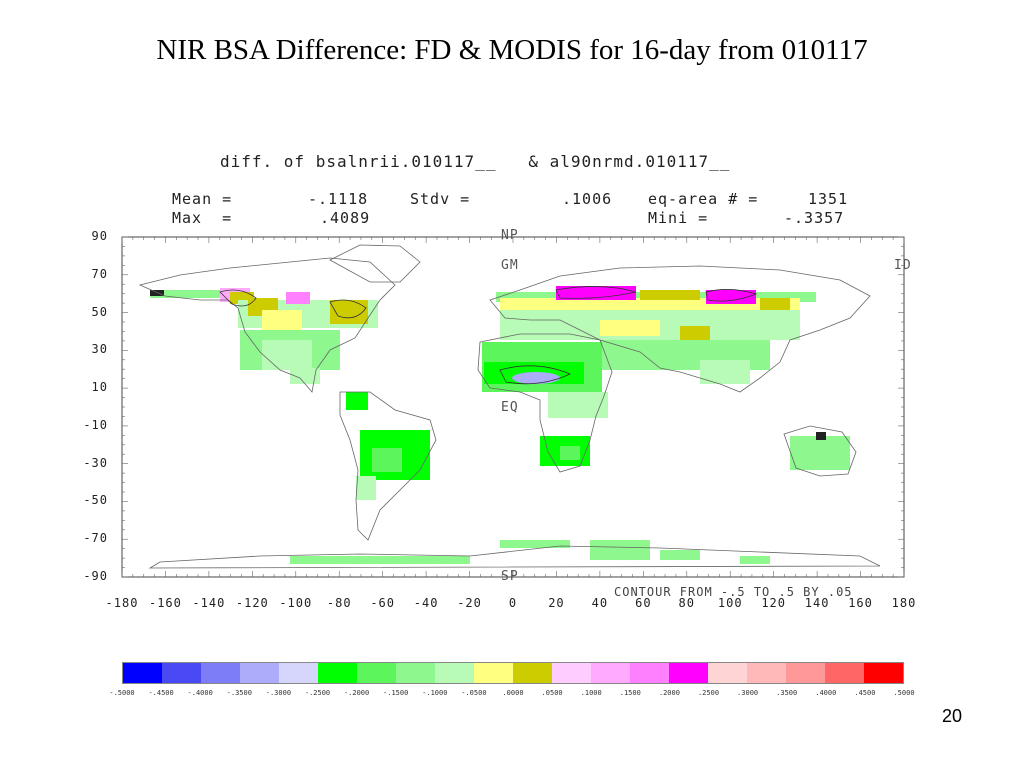 Image resolution: width=1024 pixels, height=768 pixels. What do you see at coordinates (95, 538) in the screenshot?
I see `y-tick-label: -70` at bounding box center [95, 538].